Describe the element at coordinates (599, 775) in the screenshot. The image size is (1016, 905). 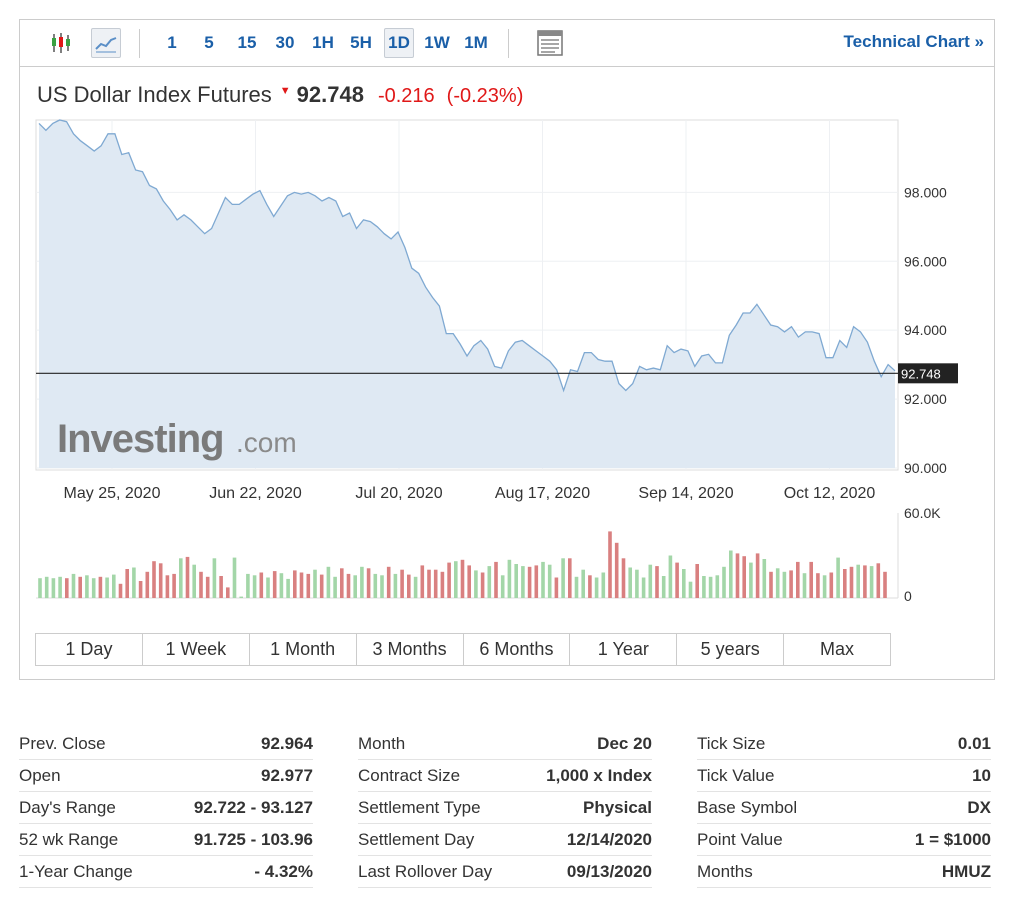
I see `stat-value: 1,000 x Index` at that location.